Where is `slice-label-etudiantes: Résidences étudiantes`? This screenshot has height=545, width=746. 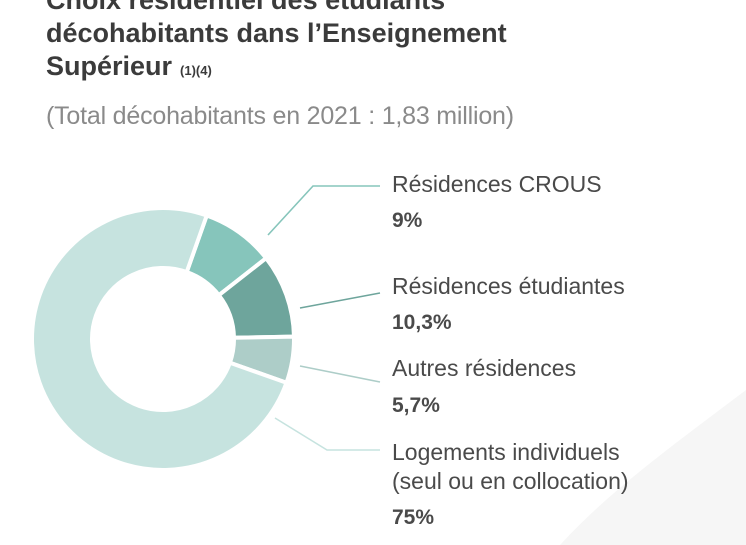
slice-label-etudiantes: Résidences étudiantes is located at coordinates (508, 286).